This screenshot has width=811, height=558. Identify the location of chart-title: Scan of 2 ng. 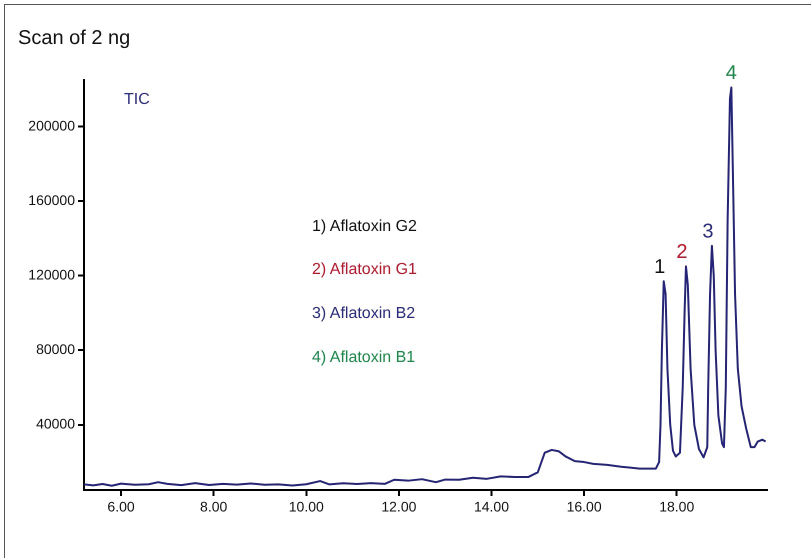
(74, 38).